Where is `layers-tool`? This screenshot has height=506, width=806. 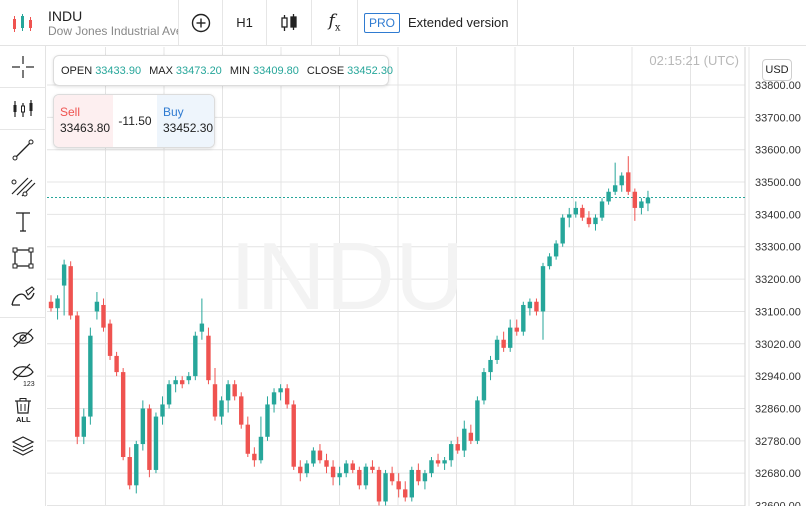 layers-tool is located at coordinates (23, 446).